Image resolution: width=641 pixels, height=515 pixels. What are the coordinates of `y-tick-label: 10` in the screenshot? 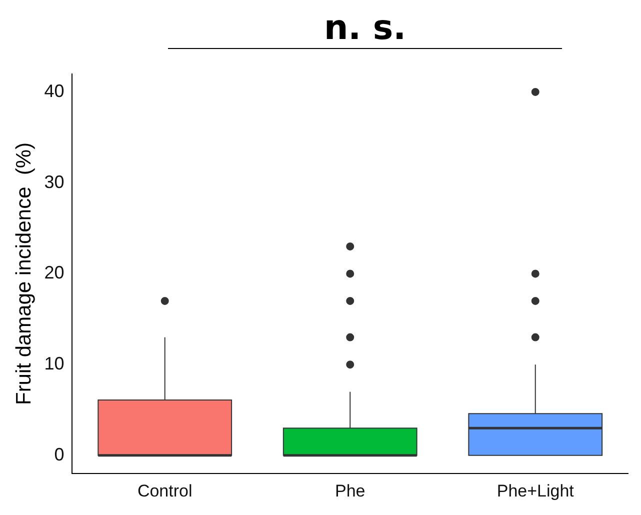 It's located at (54, 364).